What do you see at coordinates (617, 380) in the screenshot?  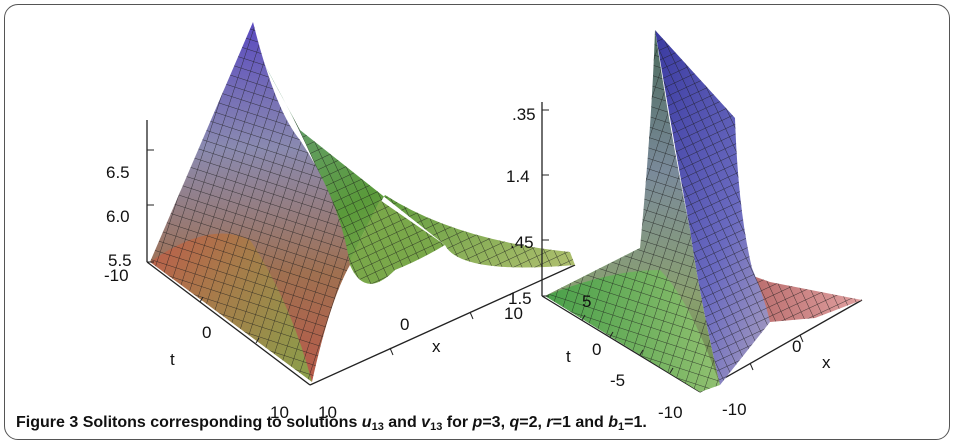 I see `v13-t-tick-neg5: -5` at bounding box center [617, 380].